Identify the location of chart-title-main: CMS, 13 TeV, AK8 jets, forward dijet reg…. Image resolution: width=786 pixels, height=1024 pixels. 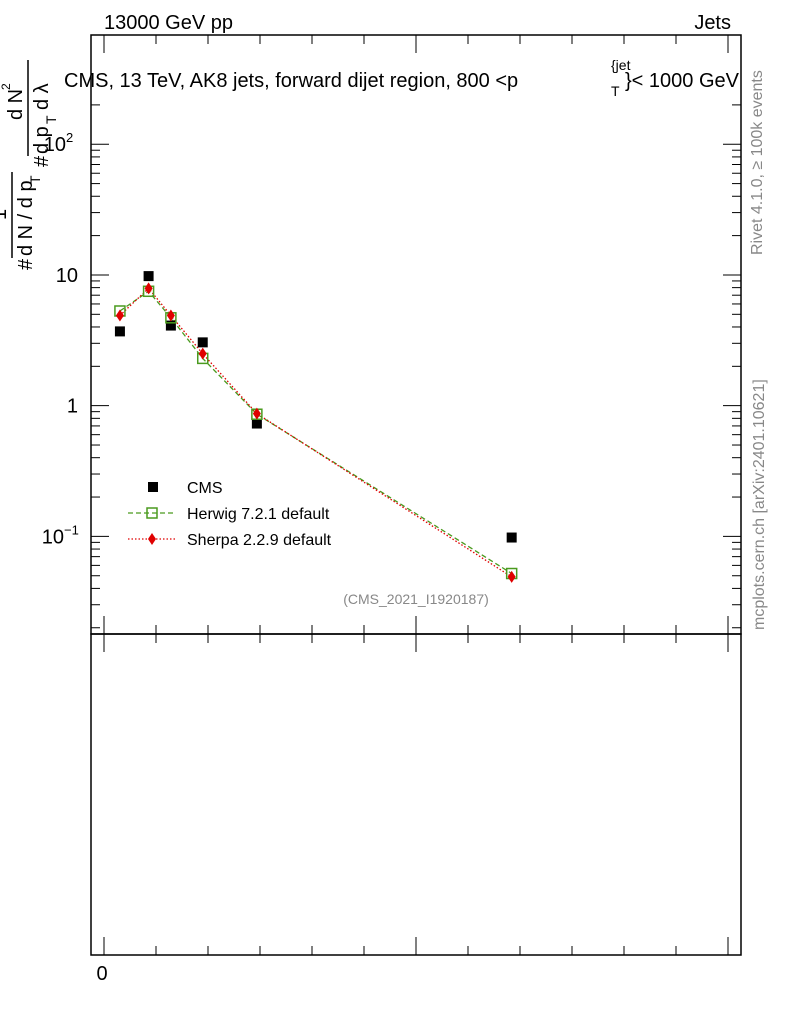
(291, 81).